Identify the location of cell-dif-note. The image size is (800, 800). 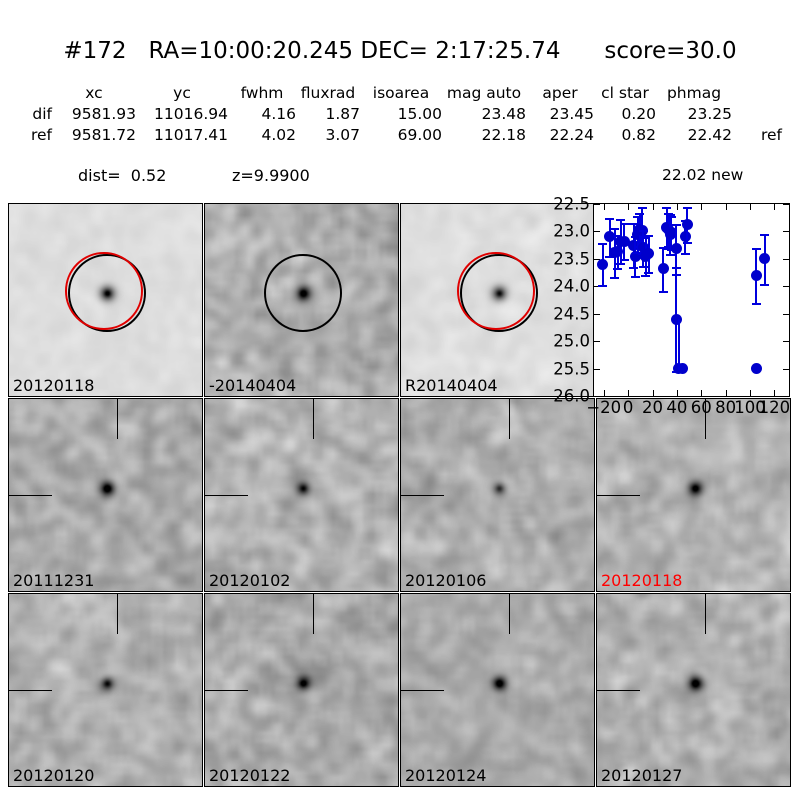
(757, 115).